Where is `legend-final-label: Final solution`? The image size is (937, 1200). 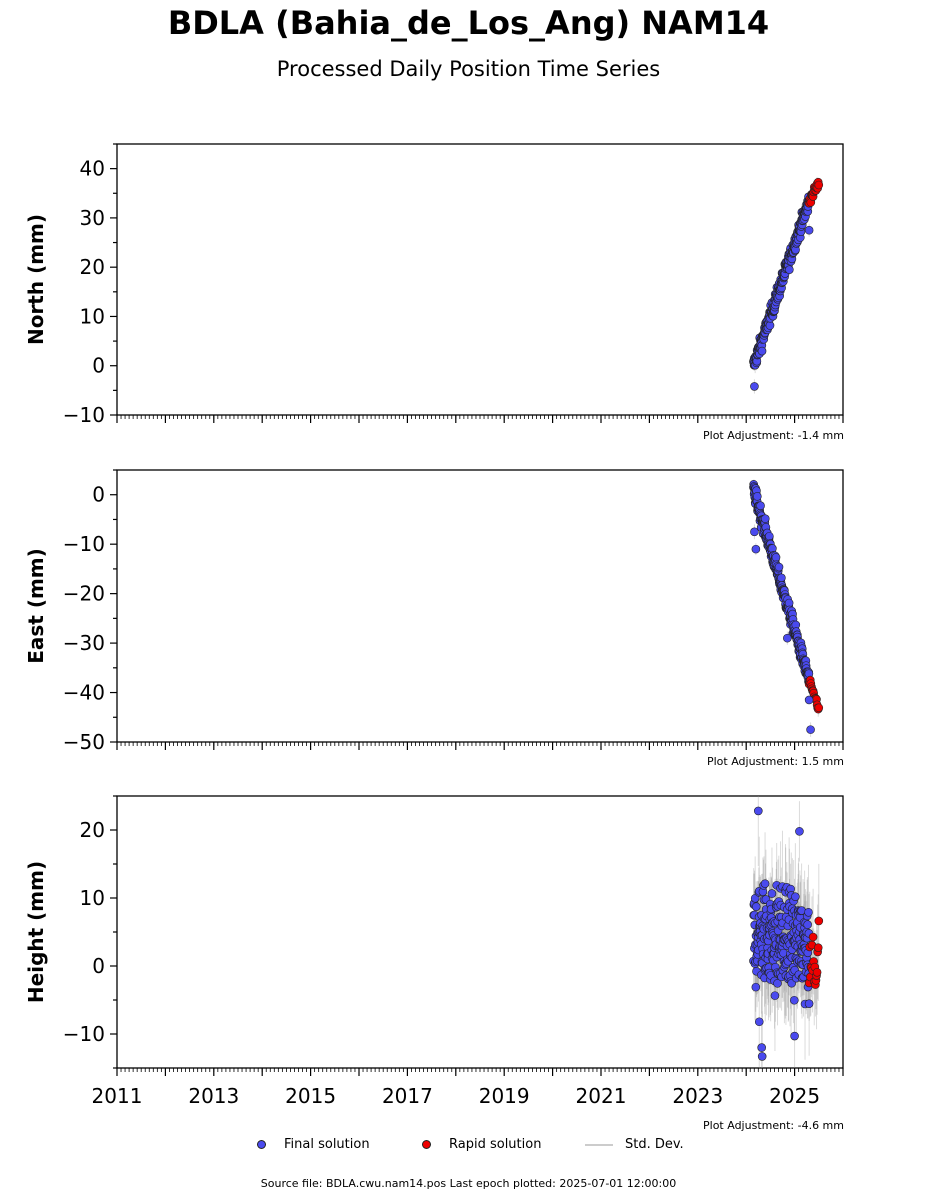 legend-final-label: Final solution is located at coordinates (327, 1144).